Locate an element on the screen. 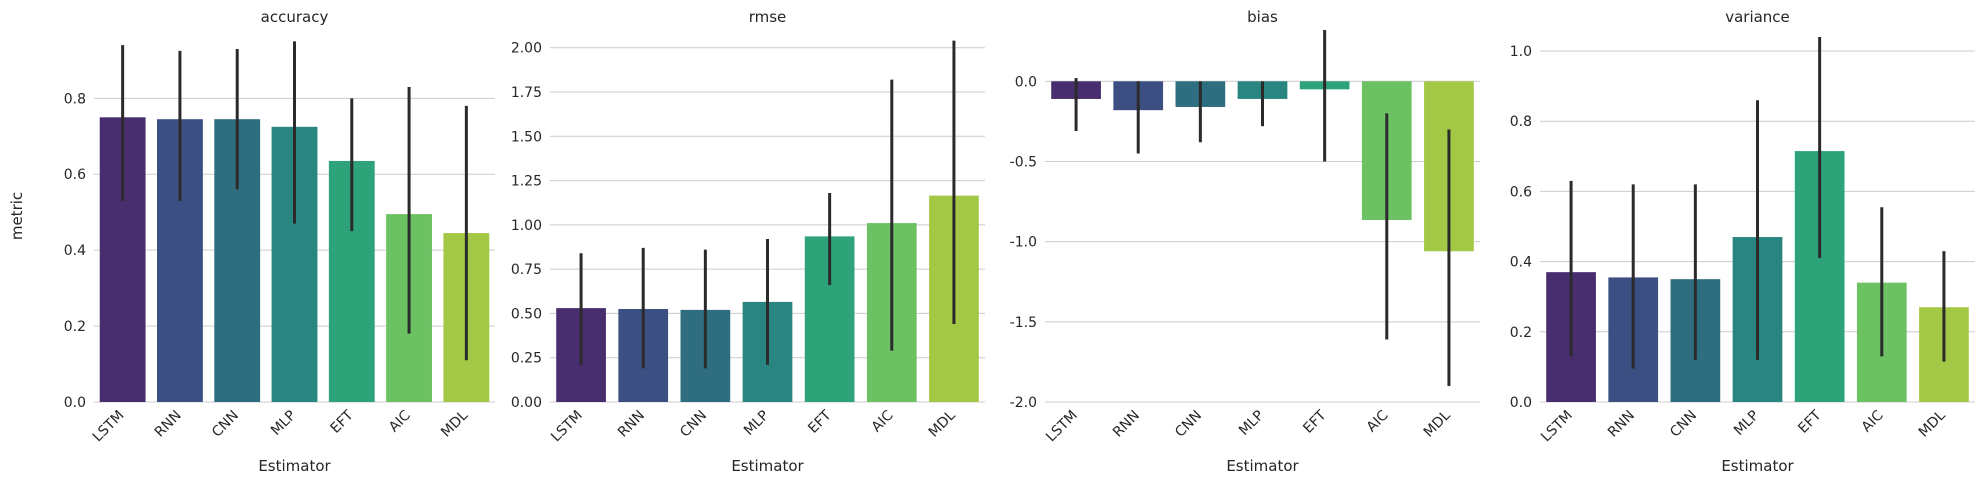 This screenshot has height=484, width=1984. y-tick-label: 2.00 is located at coordinates (526, 49).